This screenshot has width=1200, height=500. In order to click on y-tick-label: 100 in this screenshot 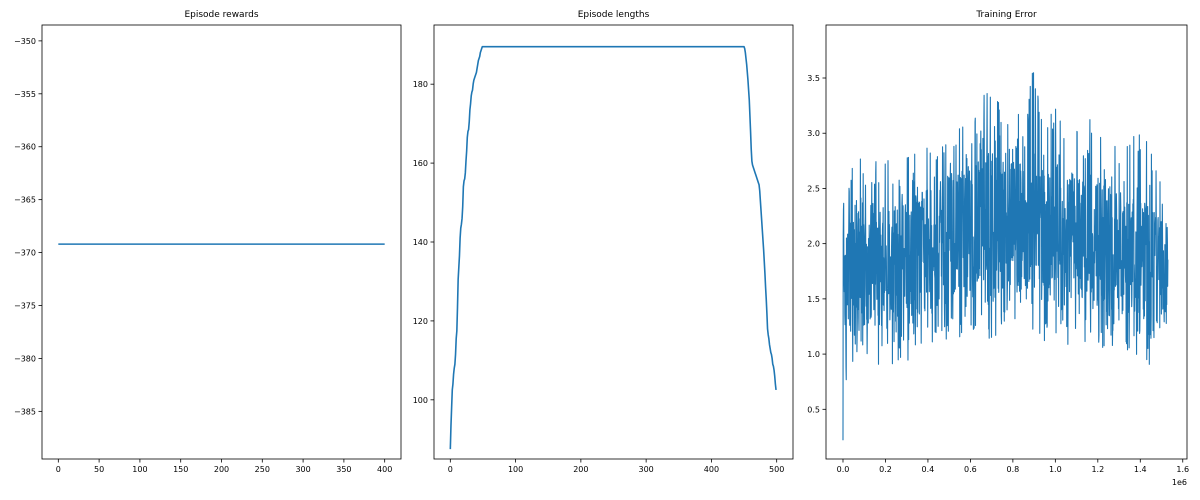, I will do `click(420, 400)`.